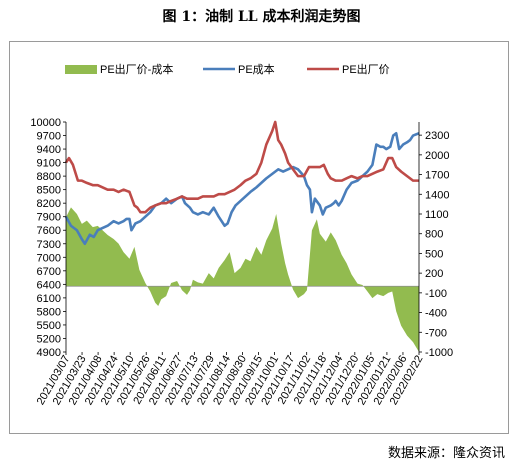 This screenshot has width=523, height=469. I want to click on left-tick-label: 5500, so click(49, 326).